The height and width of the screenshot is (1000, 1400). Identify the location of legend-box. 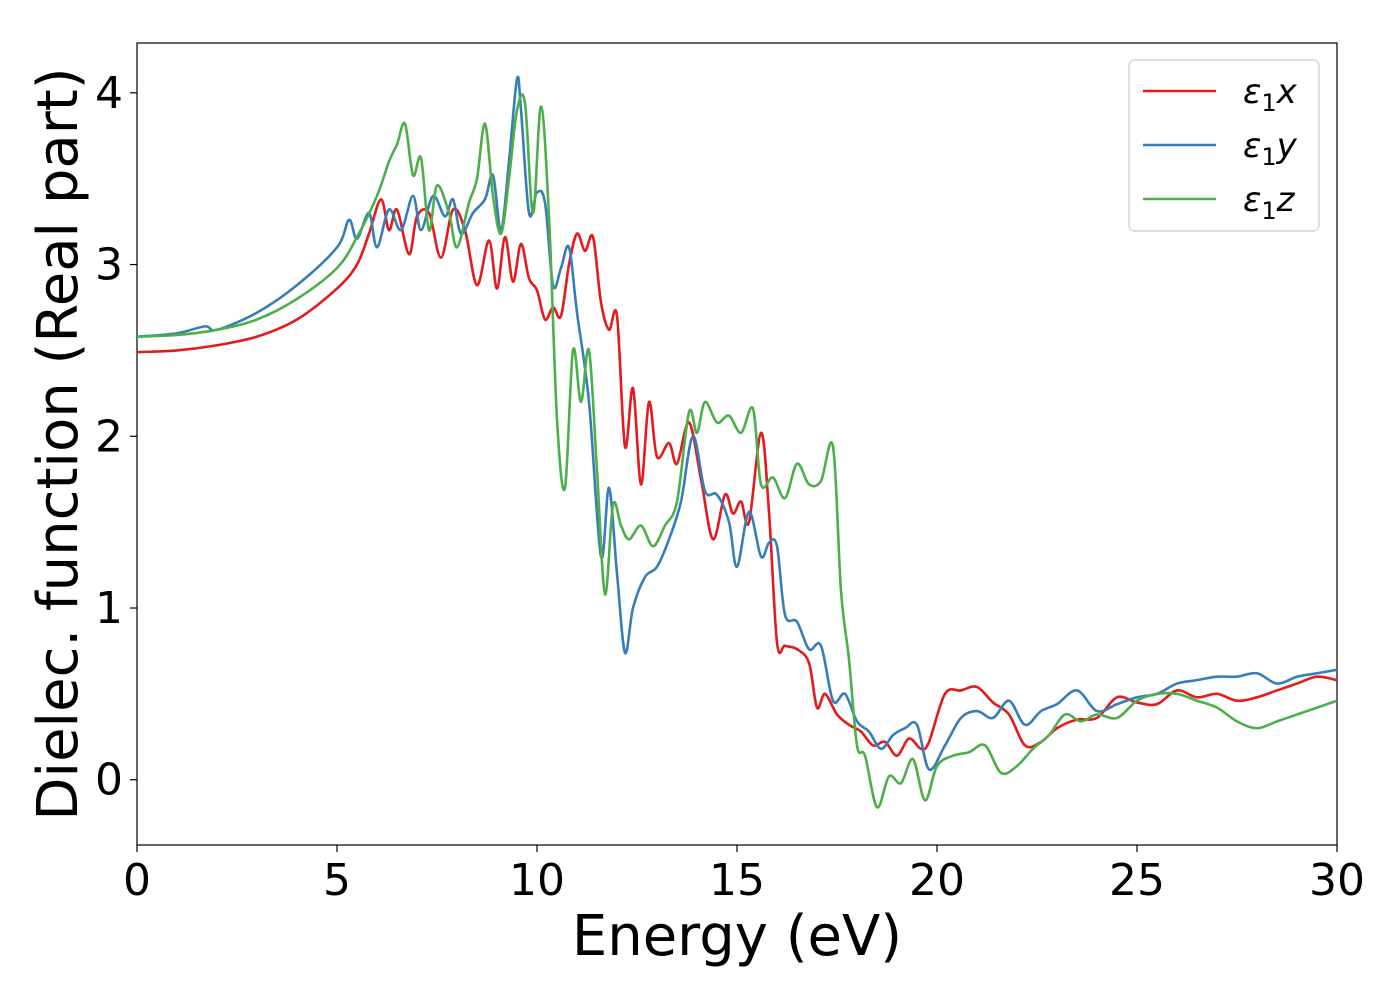
(1224, 145).